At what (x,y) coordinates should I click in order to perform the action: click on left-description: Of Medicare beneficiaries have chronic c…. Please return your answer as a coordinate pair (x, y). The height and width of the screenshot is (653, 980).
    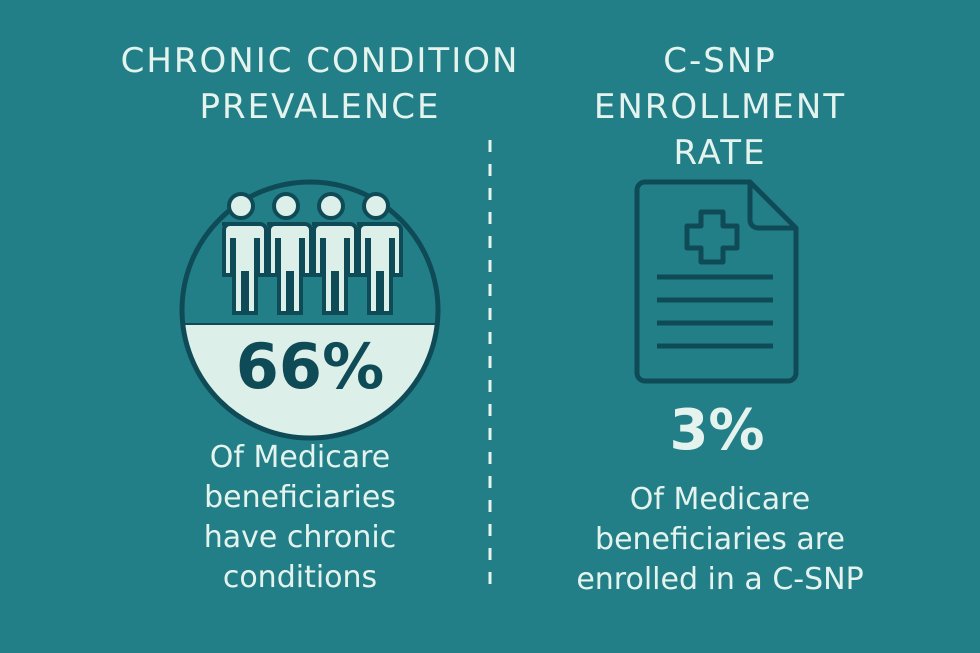
    Looking at the image, I should click on (300, 517).